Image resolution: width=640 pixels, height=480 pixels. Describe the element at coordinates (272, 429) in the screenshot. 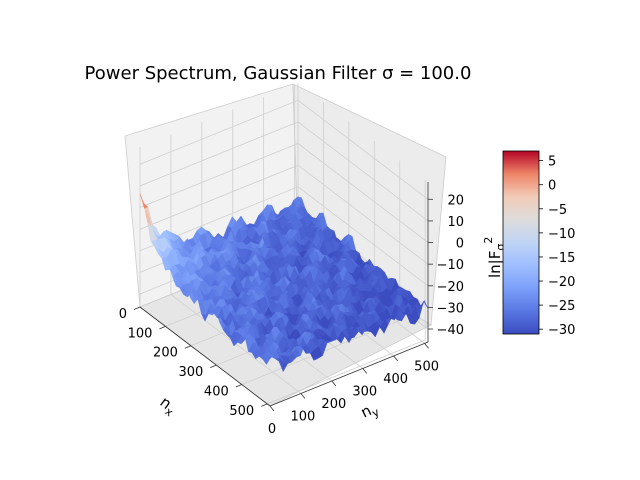

I see `y-tick-label: 0` at that location.